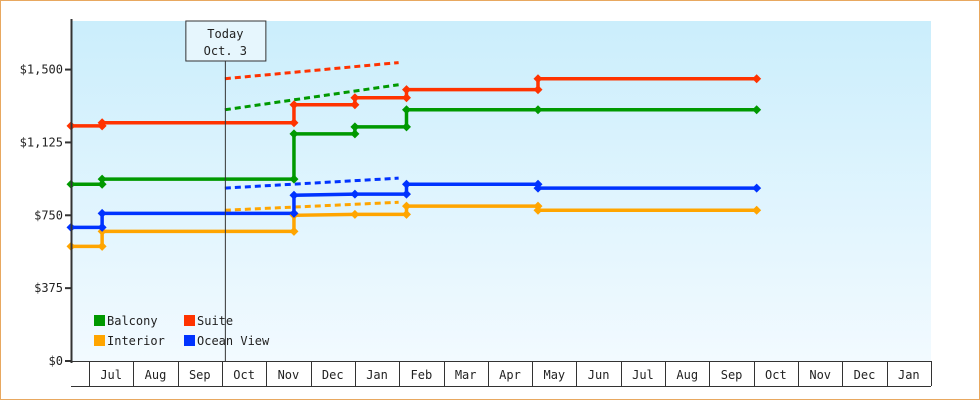  I want to click on today-label: Today, so click(225, 34).